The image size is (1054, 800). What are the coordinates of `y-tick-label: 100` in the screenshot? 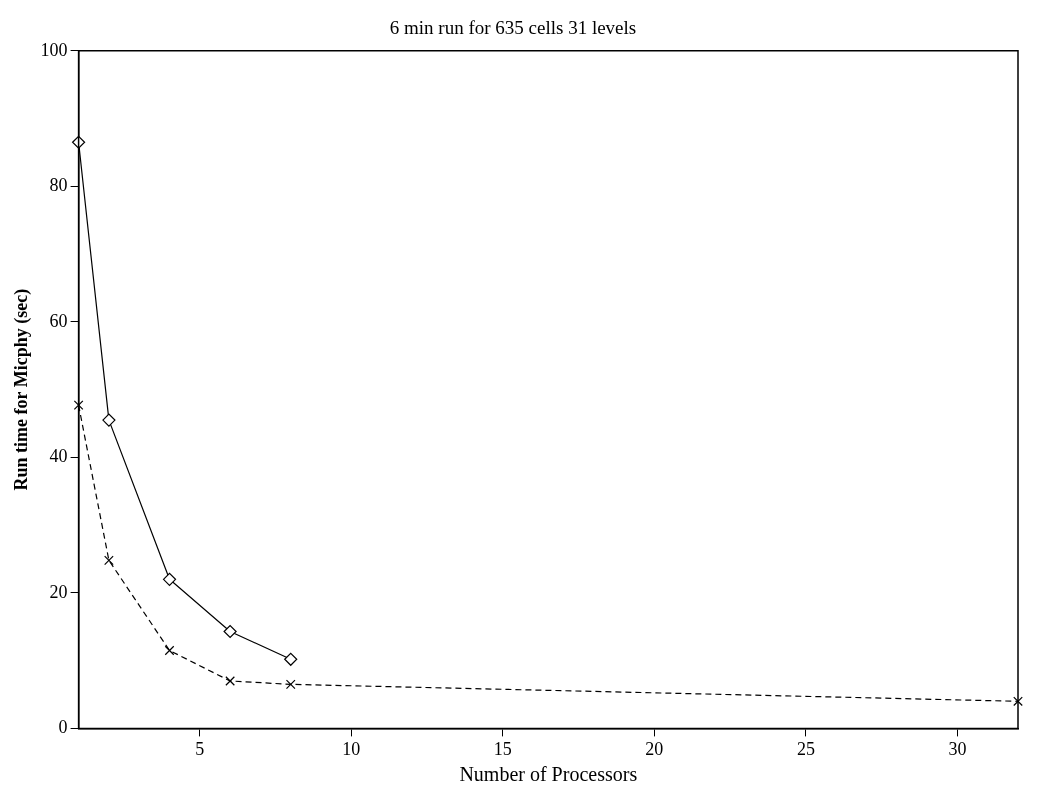 It's located at (54, 49).